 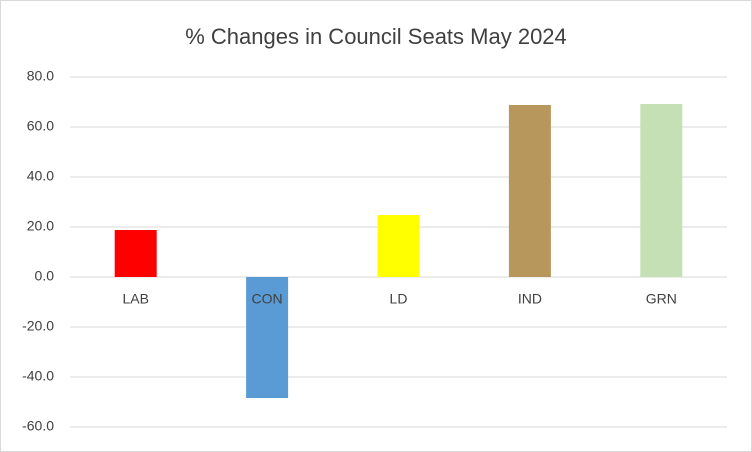 What do you see at coordinates (661, 299) in the screenshot?
I see `x-tick-label: GRN` at bounding box center [661, 299].